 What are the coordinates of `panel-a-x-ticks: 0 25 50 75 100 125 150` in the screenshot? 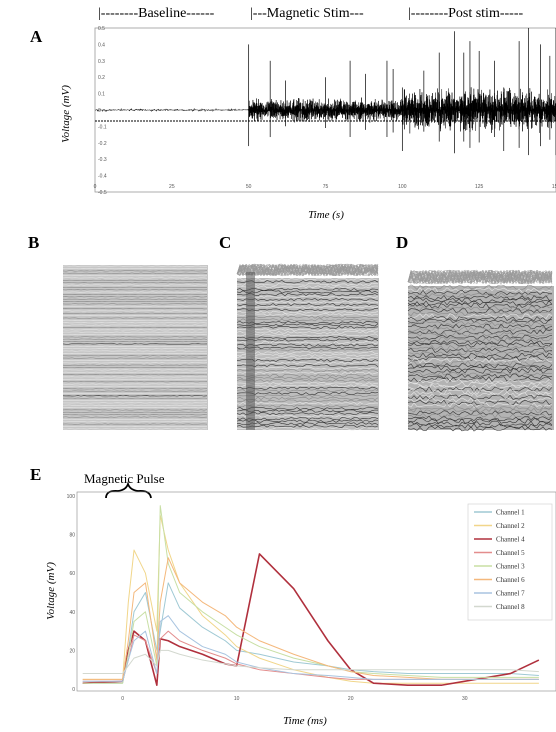 It's located at (325, 187).